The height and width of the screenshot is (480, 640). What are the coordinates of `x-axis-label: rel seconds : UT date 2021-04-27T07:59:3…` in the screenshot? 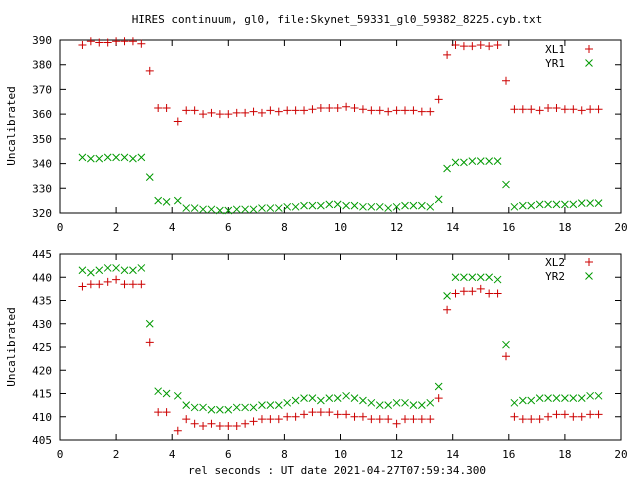 It's located at (337, 470).